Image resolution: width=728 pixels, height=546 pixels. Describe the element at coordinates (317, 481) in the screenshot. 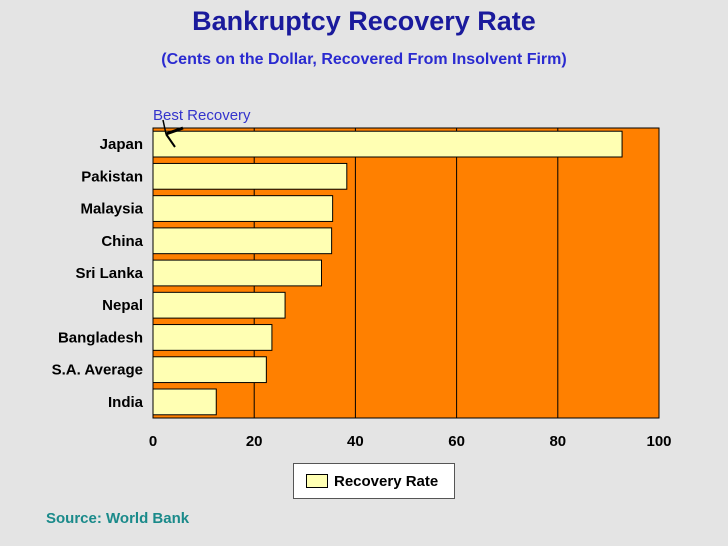

I see `legend-swatch` at that location.